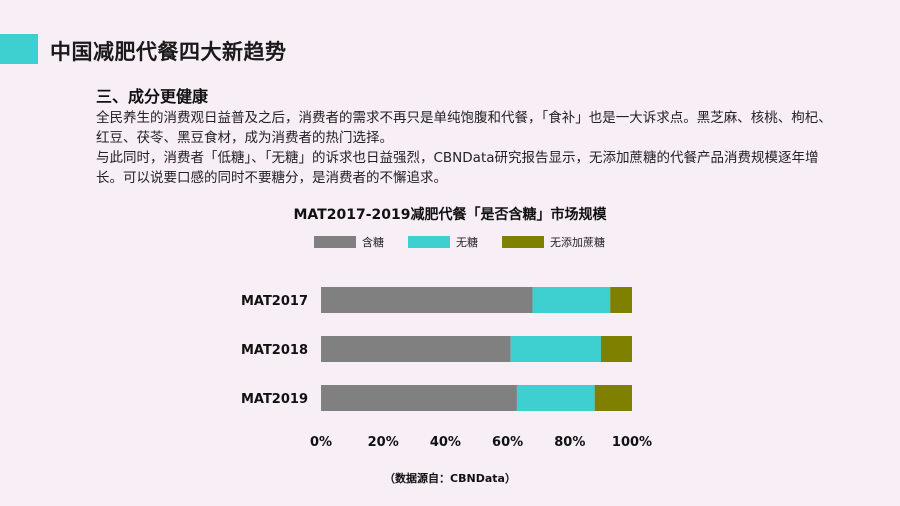  I want to click on title-accent-block, so click(19, 49).